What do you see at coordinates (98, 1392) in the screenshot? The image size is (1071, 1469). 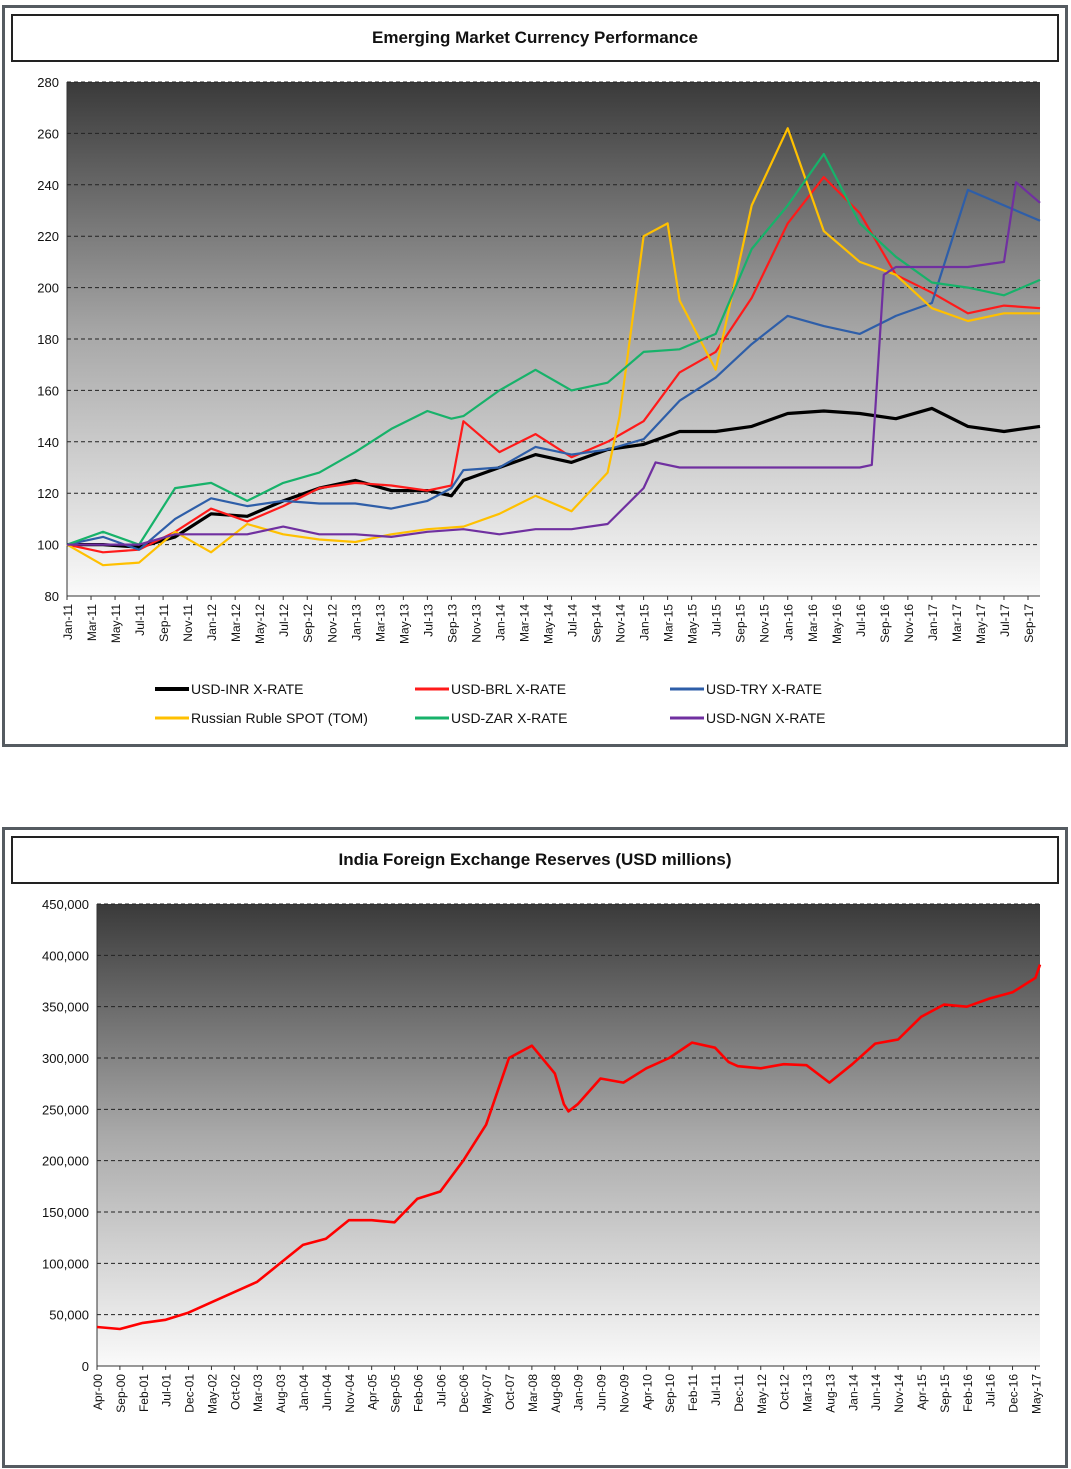 I see `x-tick-label: Apr-00` at bounding box center [98, 1392].